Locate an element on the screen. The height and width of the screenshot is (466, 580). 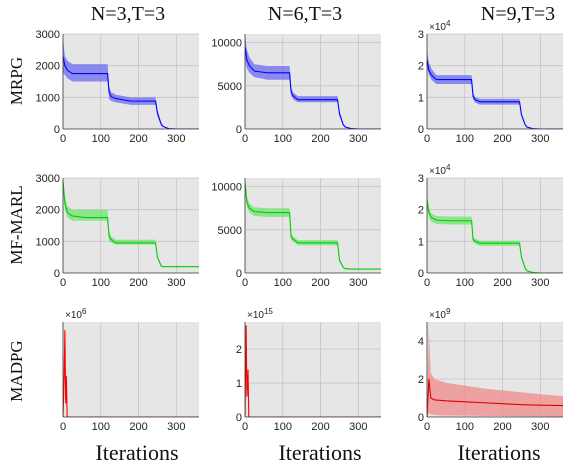
column-title-1: N=3,T=3 is located at coordinates (128, 14).